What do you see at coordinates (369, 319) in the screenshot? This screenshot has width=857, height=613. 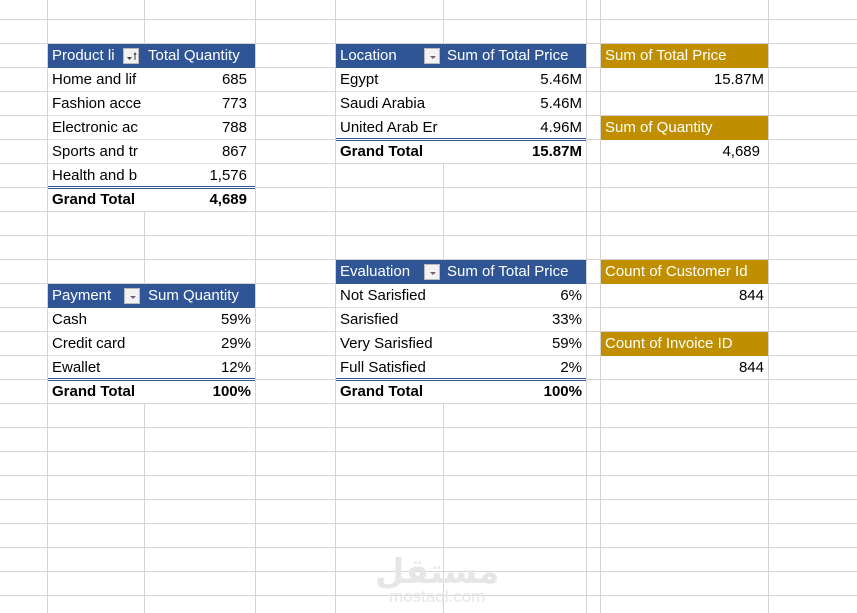 I see `pivot-row-label: Sarisfied` at bounding box center [369, 319].